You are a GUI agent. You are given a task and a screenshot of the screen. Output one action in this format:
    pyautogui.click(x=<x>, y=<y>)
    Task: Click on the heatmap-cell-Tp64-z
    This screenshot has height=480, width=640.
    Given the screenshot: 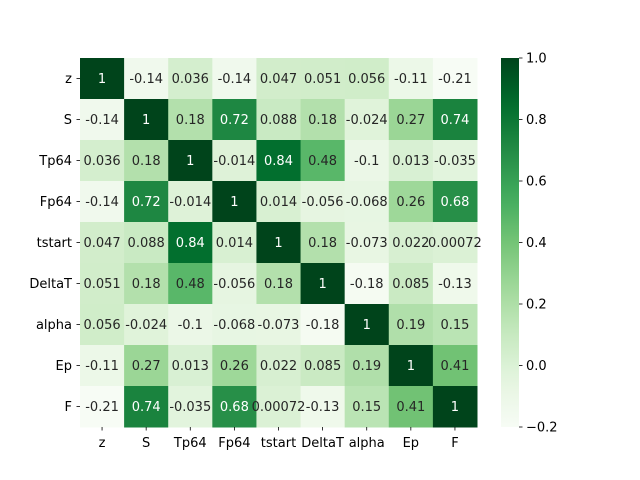 What is the action you would take?
    pyautogui.click(x=102, y=161)
    